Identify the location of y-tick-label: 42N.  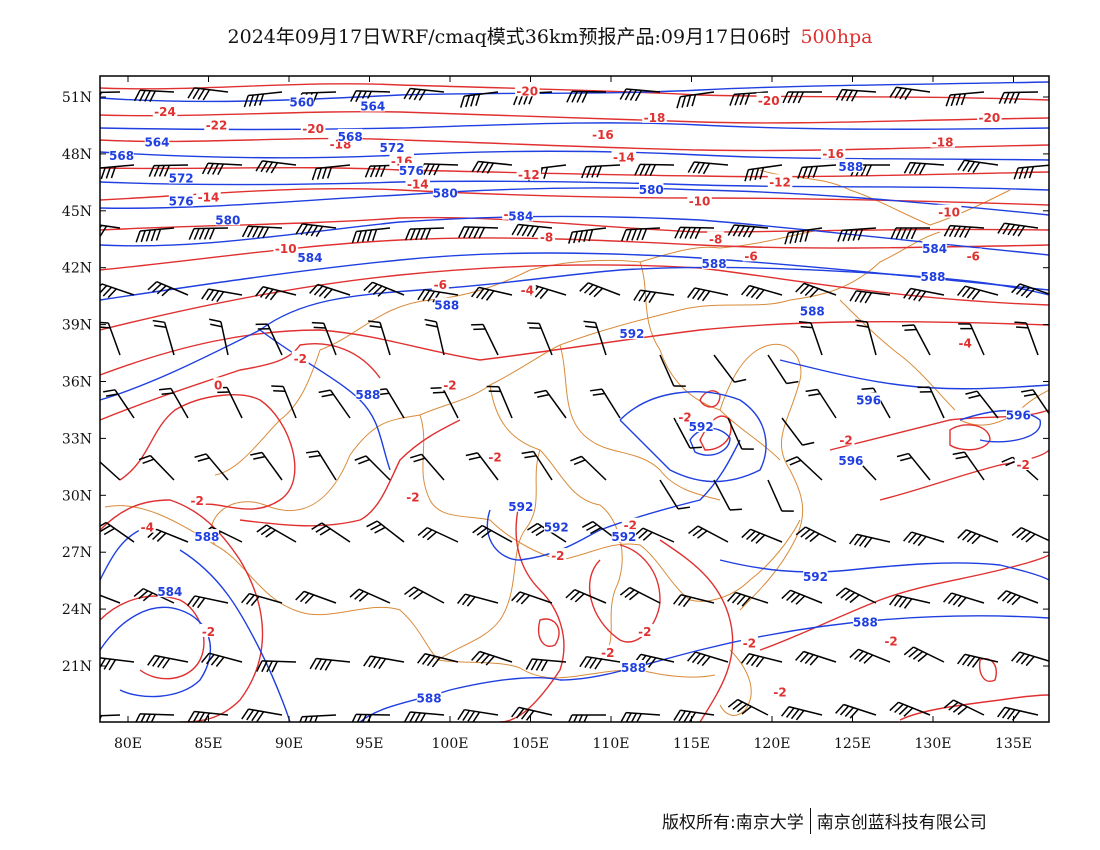
(77, 269).